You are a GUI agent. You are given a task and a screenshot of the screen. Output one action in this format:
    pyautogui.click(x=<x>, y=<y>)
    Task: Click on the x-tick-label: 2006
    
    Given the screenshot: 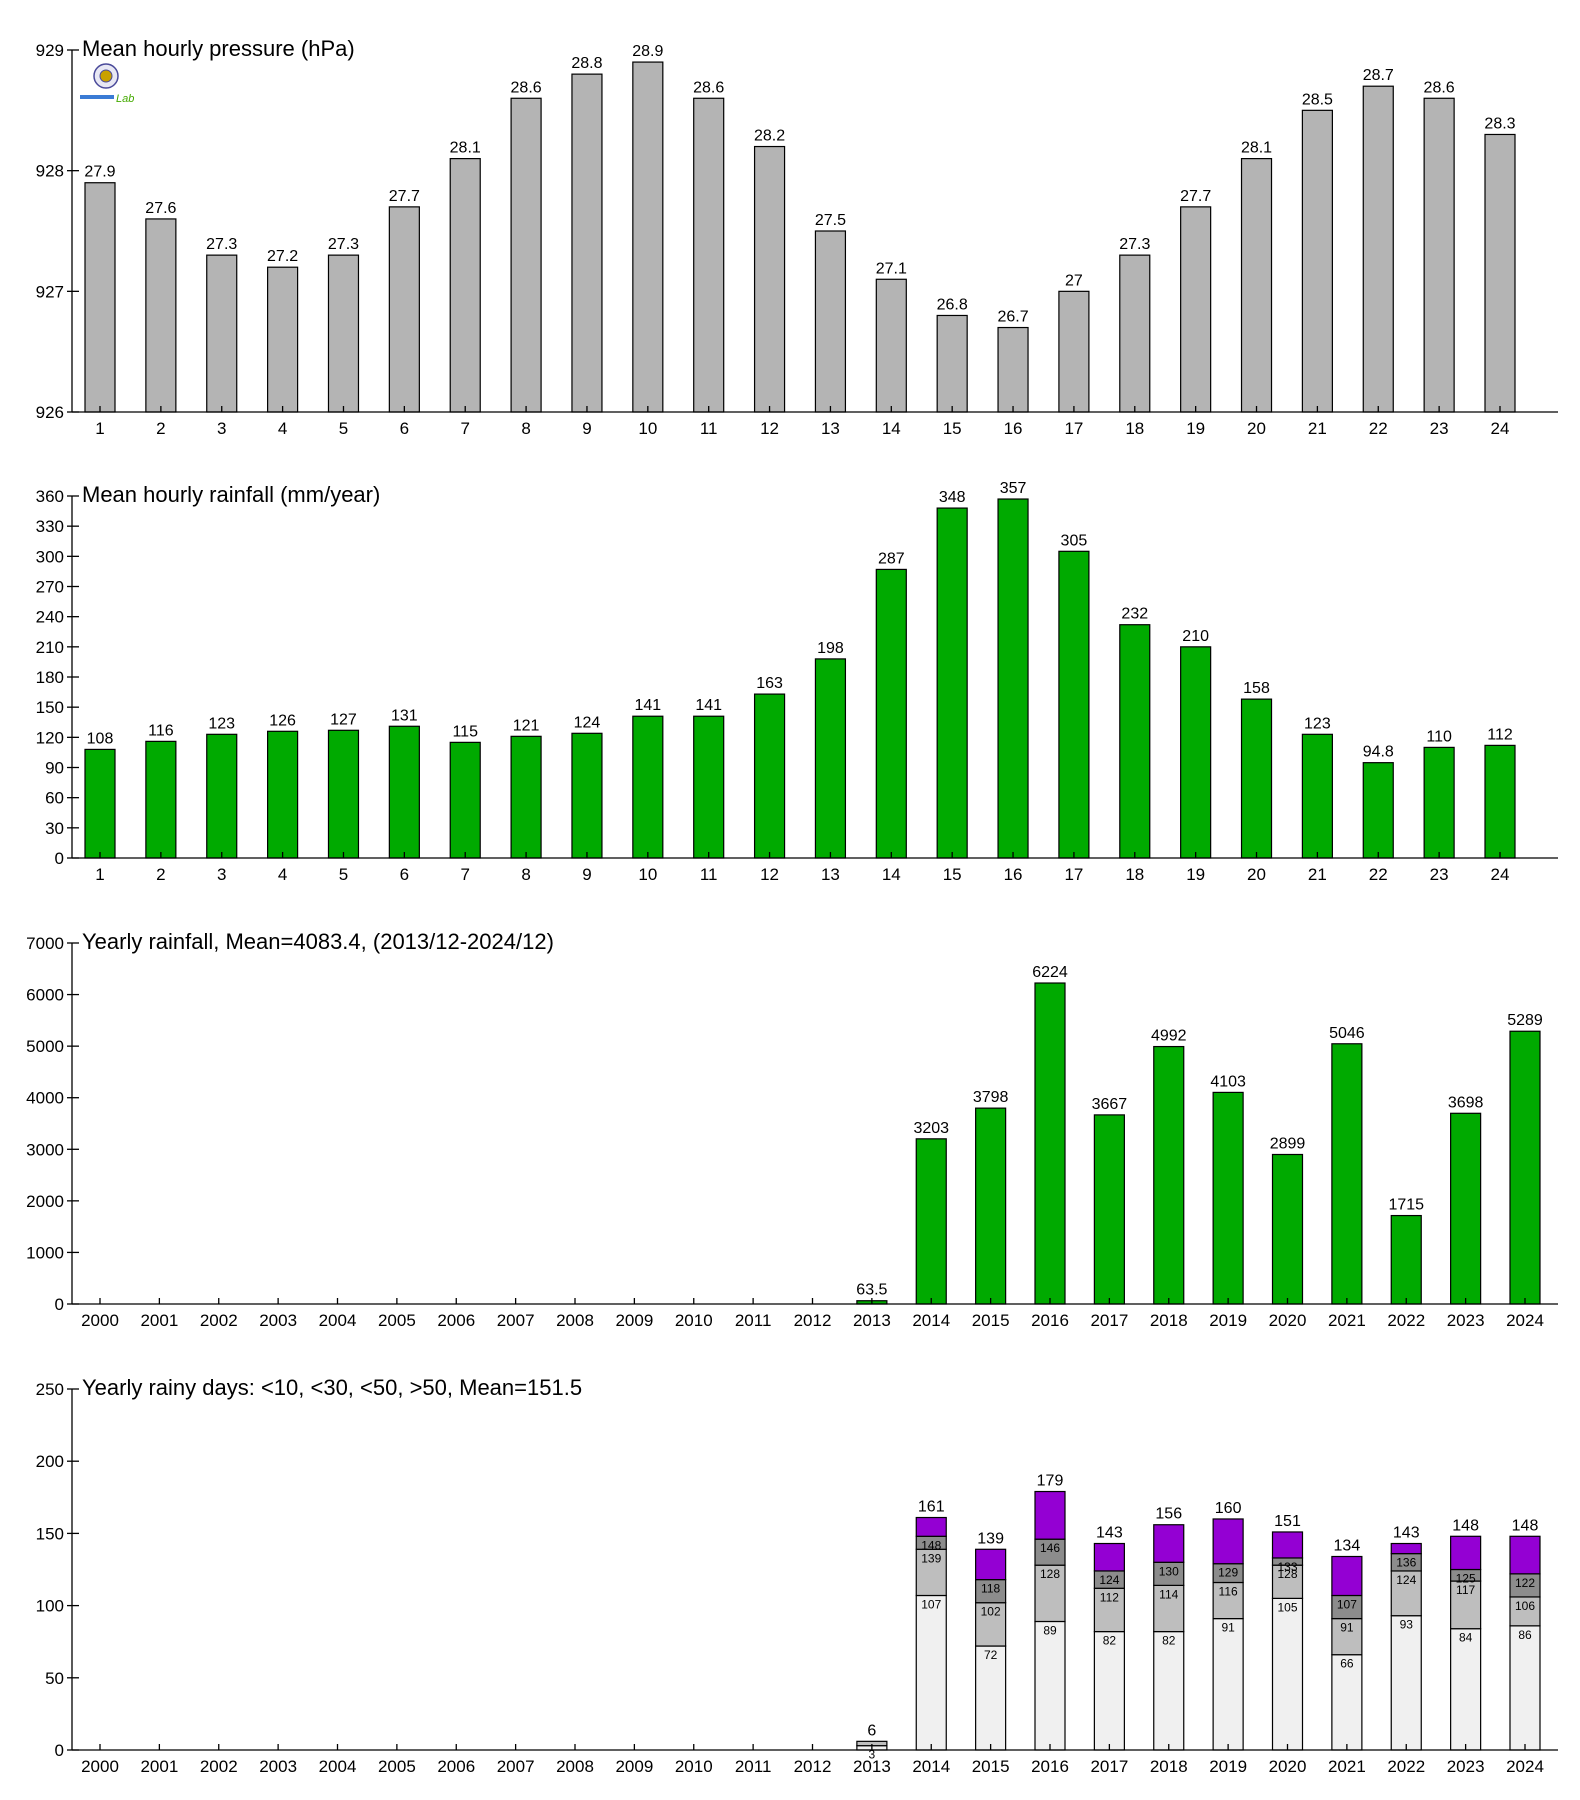 What is the action you would take?
    pyautogui.click(x=456, y=1320)
    